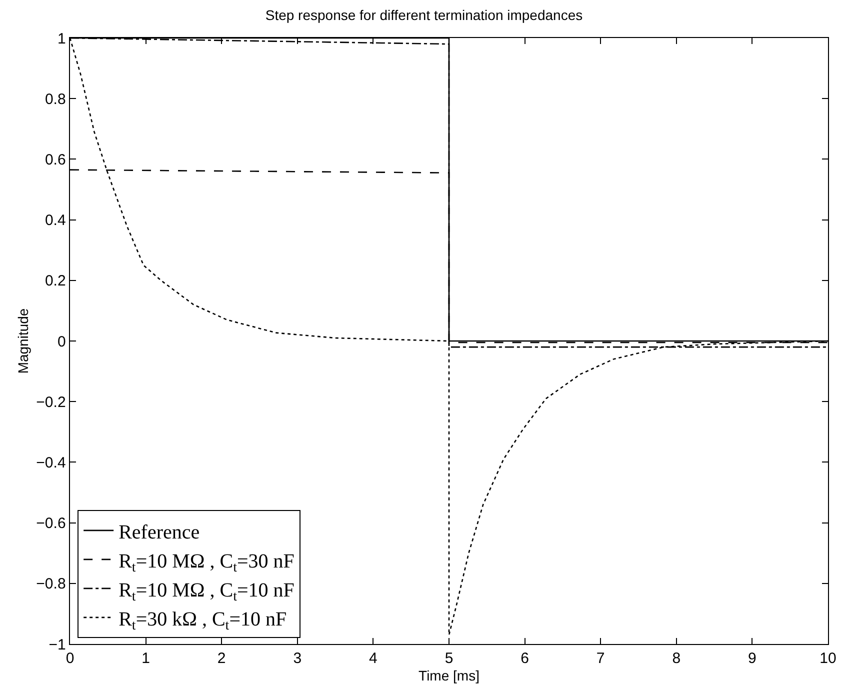 The image size is (848, 693). What do you see at coordinates (55, 221) in the screenshot?
I see `y-tick-label: 0.4` at bounding box center [55, 221].